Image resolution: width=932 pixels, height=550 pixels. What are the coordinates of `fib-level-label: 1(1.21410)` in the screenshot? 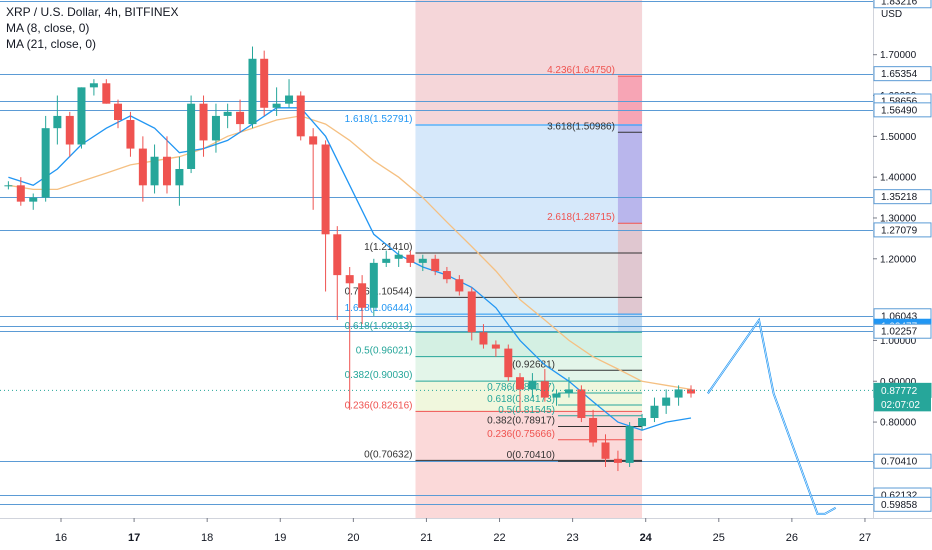 It's located at (388, 247).